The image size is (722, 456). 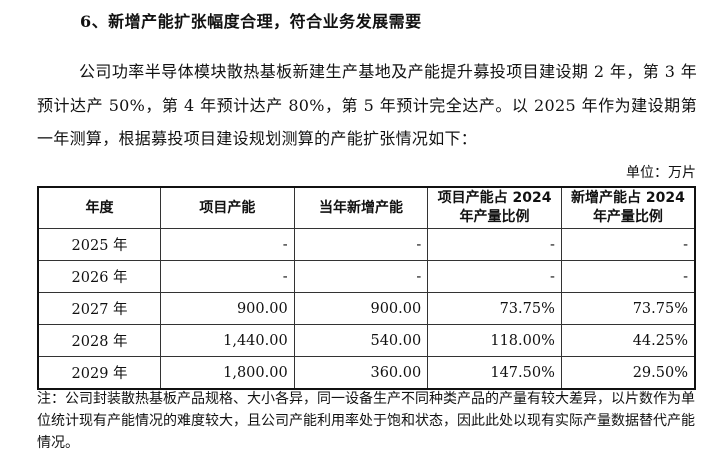 I want to click on table-row: 2027 年 900.00 900.00 73.75% 73.75%, so click(x=366, y=308).